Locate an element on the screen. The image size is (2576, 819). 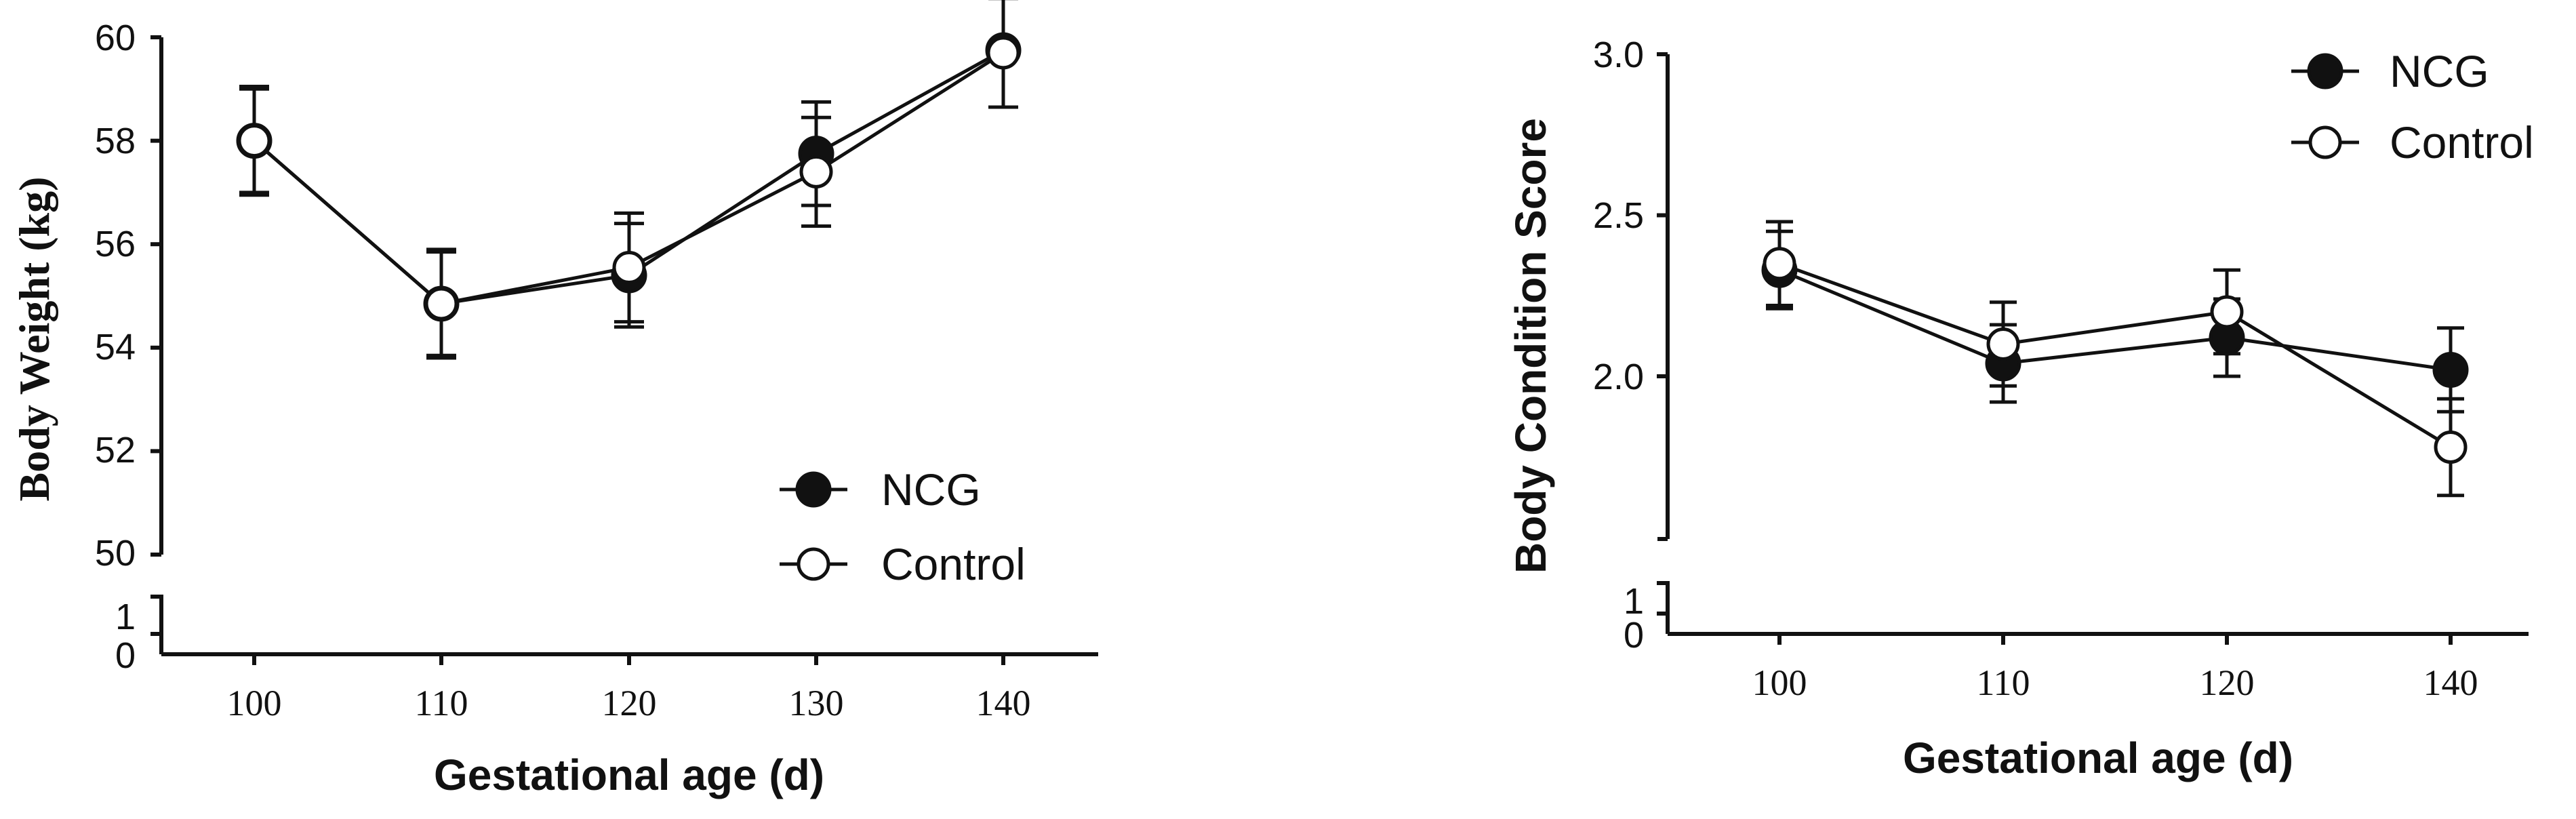
x-tick-labels: 100 110 120 140 is located at coordinates (2115, 683).